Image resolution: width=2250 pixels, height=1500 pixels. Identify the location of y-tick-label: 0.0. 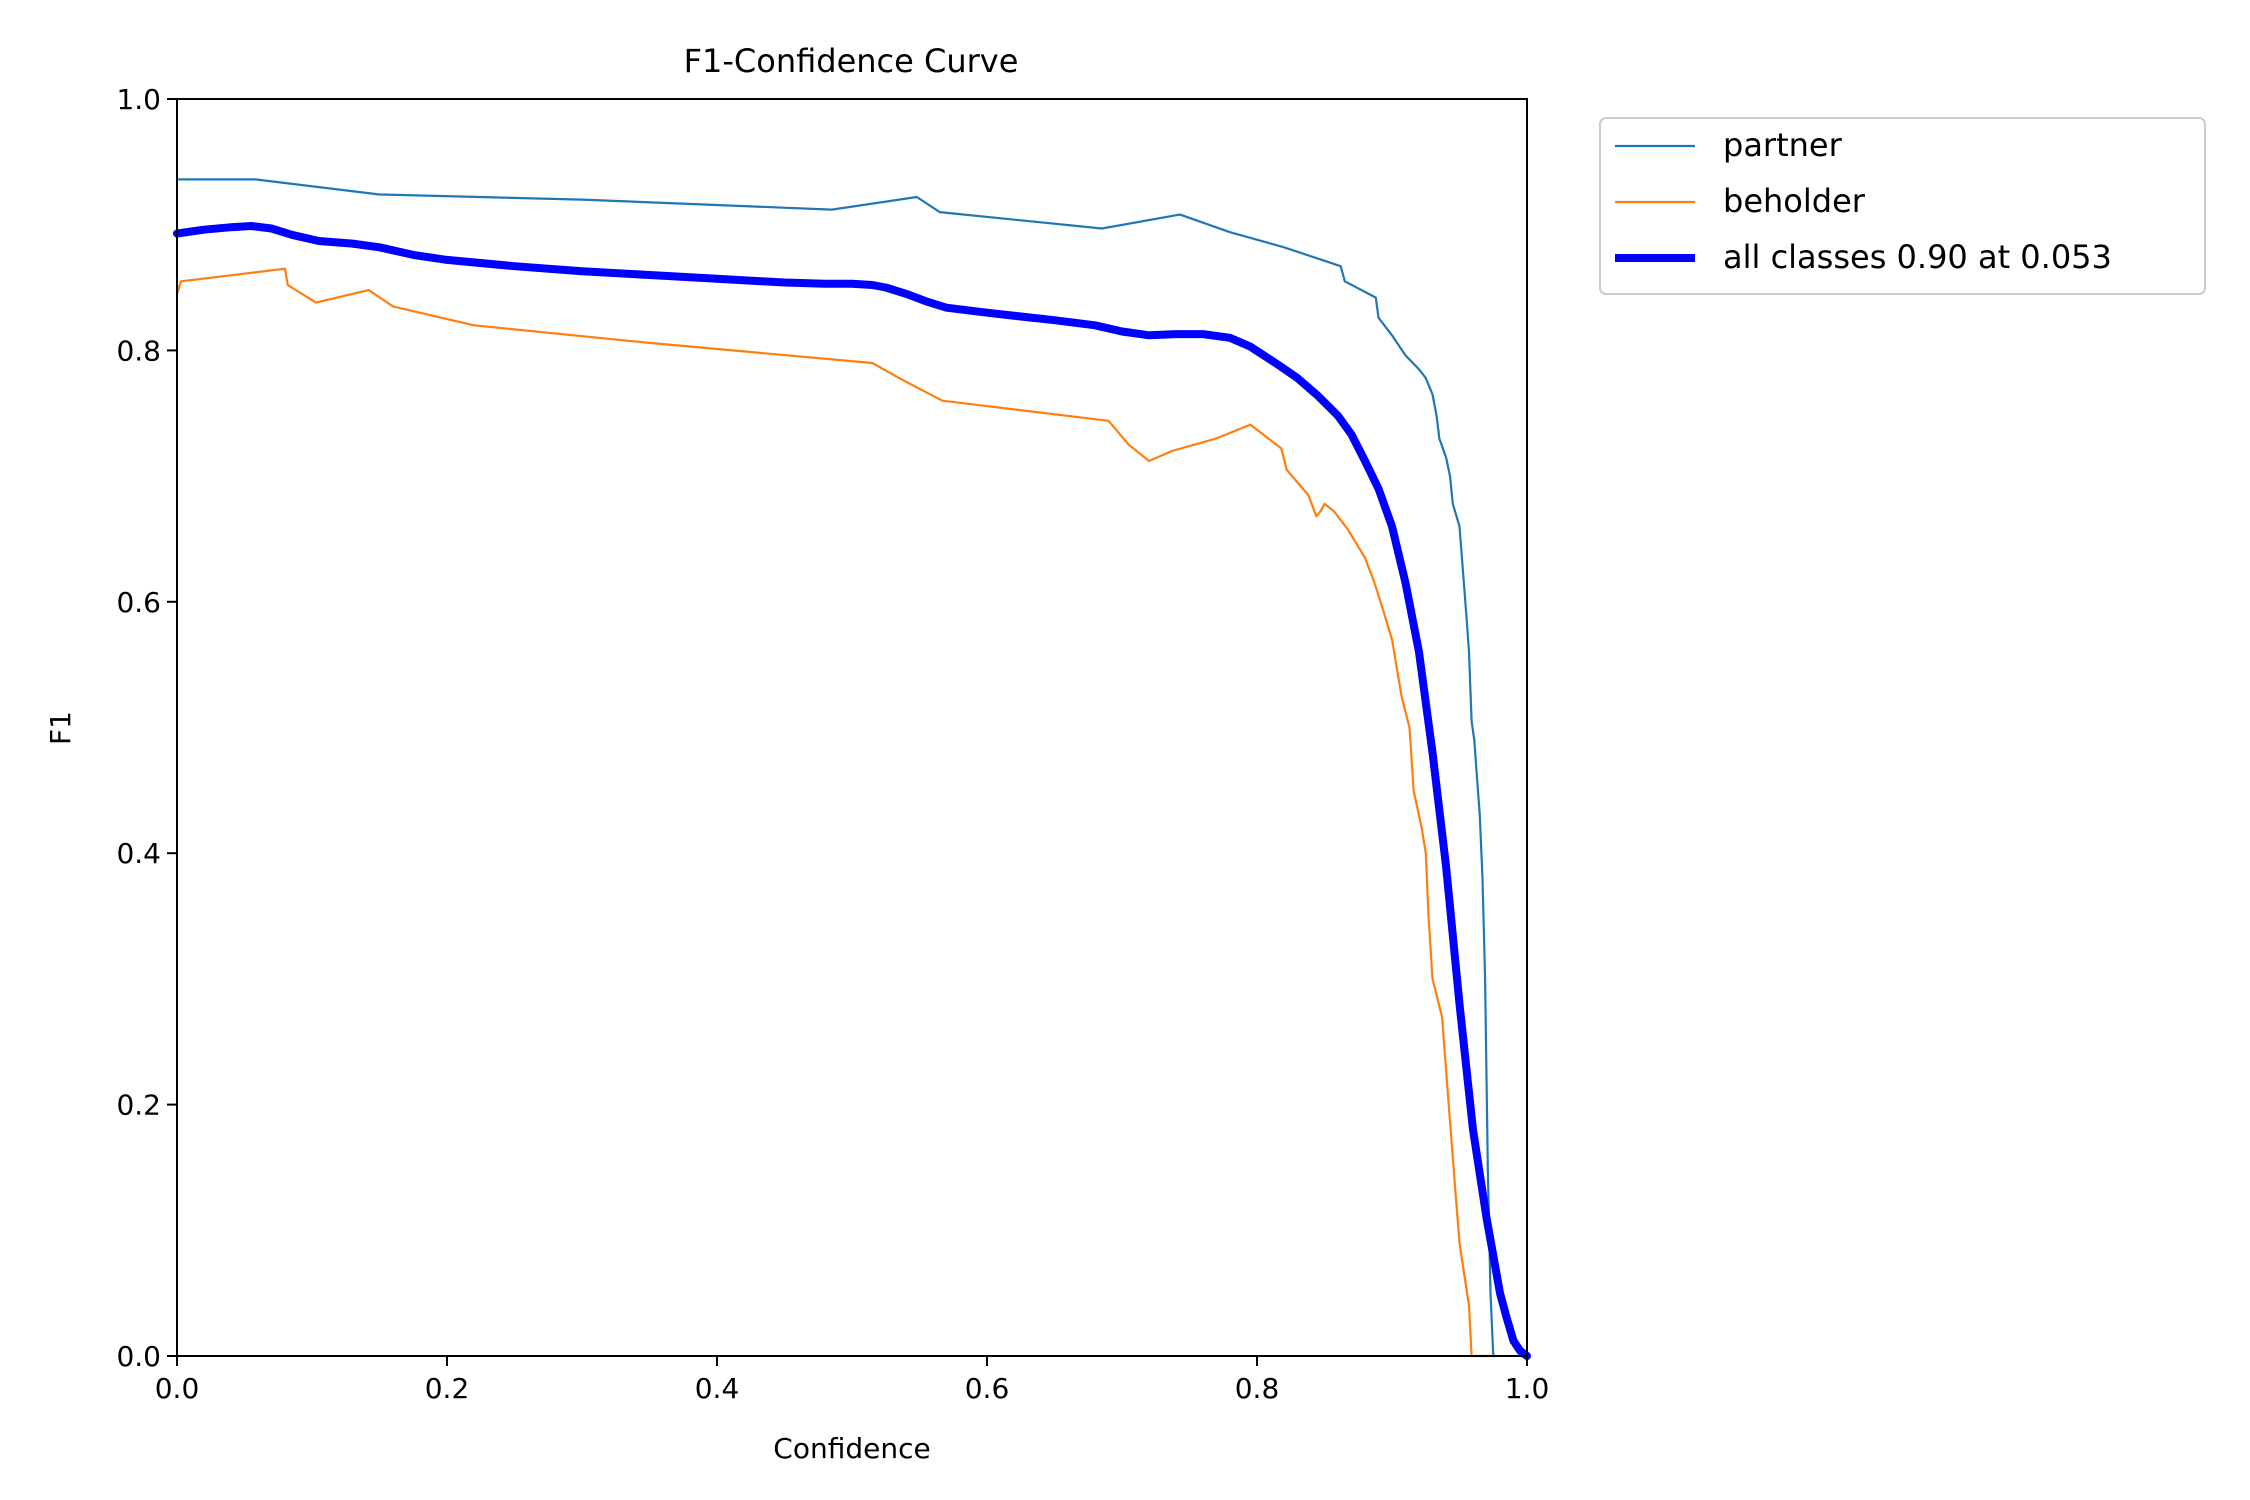
(138, 1356).